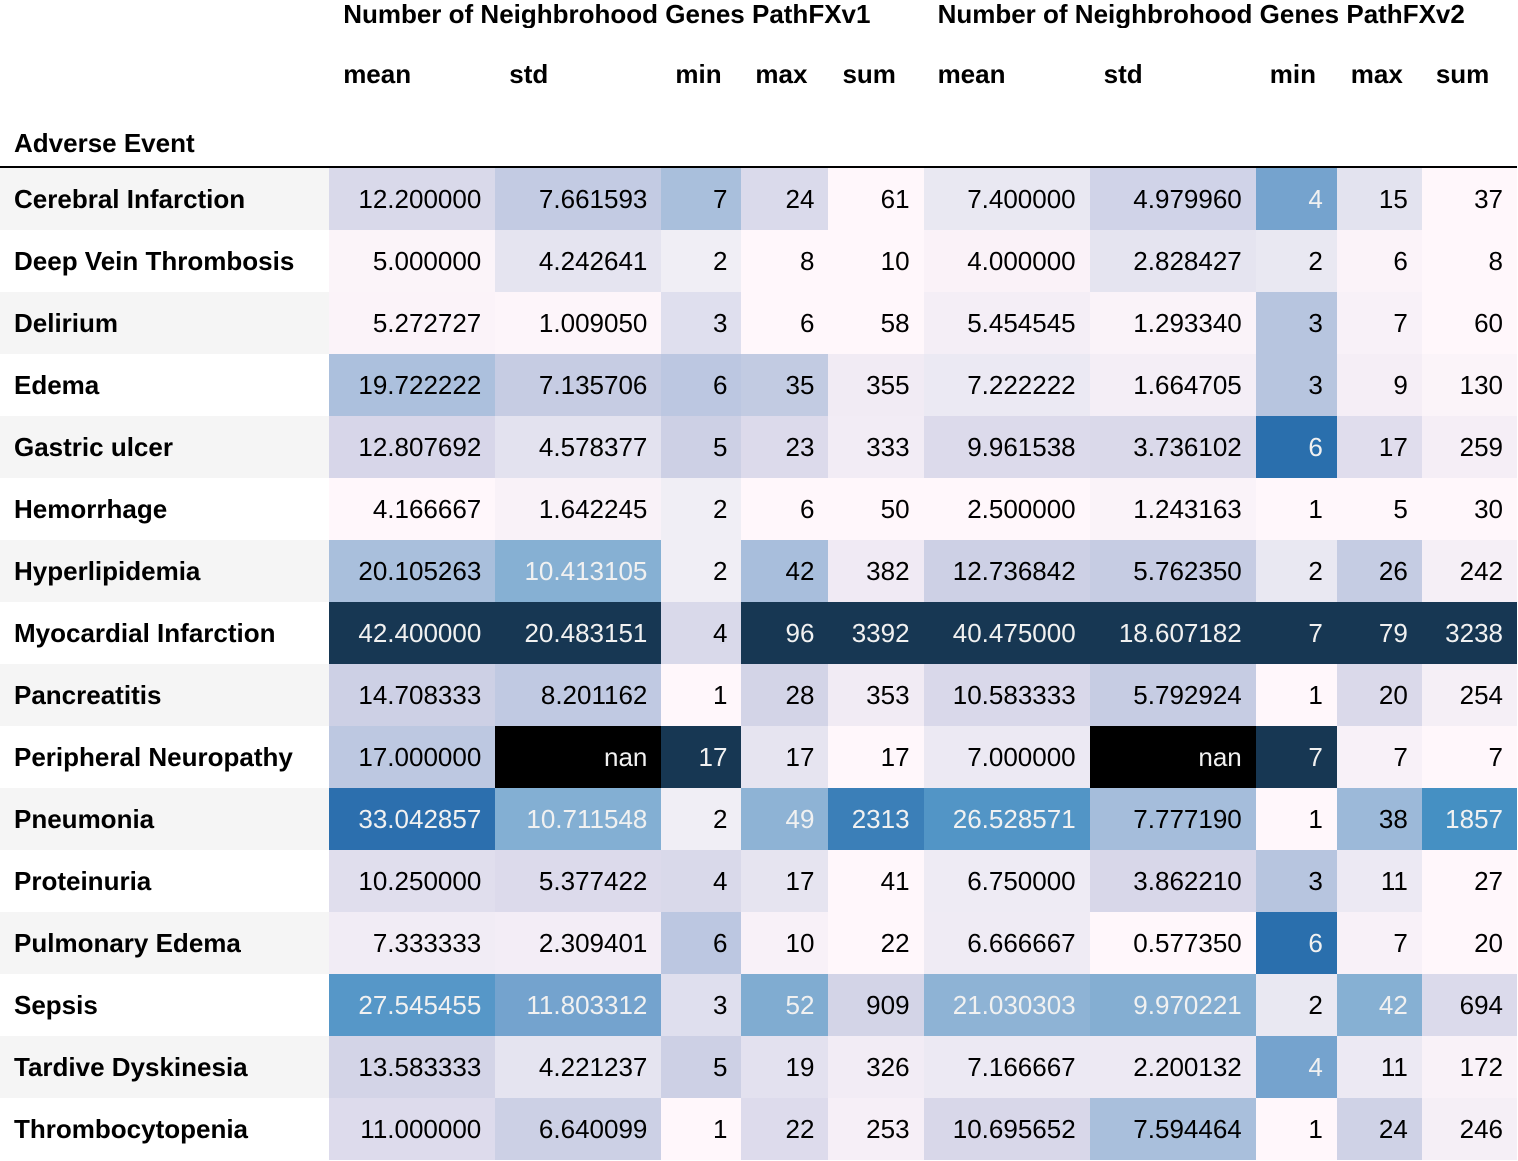 The height and width of the screenshot is (1161, 1518). What do you see at coordinates (876, 1005) in the screenshot?
I see `table-cell: 909` at bounding box center [876, 1005].